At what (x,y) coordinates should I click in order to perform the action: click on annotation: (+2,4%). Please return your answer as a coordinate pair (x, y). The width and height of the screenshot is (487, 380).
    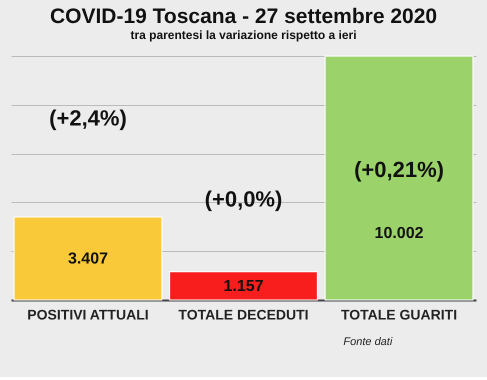
    Looking at the image, I should click on (88, 118).